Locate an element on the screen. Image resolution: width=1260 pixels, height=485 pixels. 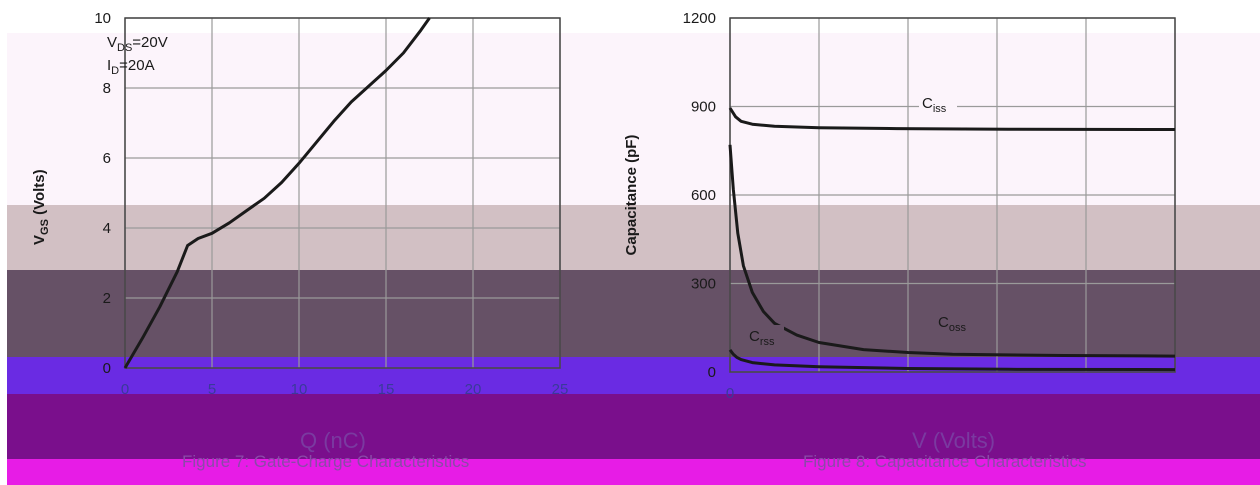
chart-1-xtick-label: 20 is located at coordinates (473, 389).